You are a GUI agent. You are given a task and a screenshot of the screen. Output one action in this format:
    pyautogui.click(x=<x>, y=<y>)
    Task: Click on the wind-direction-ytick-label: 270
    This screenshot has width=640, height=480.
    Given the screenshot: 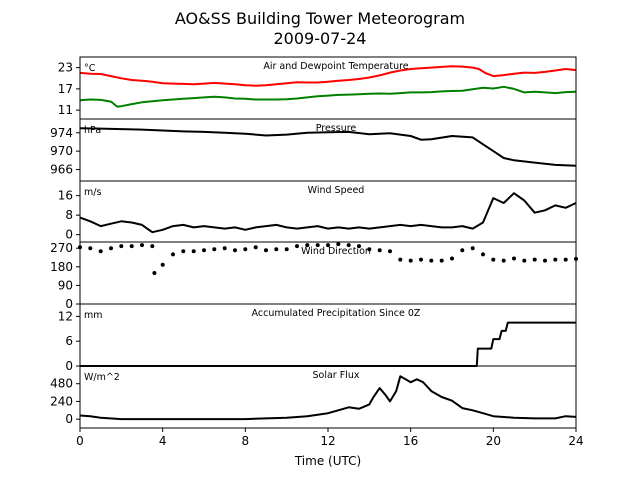 What is the action you would take?
    pyautogui.click(x=61, y=248)
    